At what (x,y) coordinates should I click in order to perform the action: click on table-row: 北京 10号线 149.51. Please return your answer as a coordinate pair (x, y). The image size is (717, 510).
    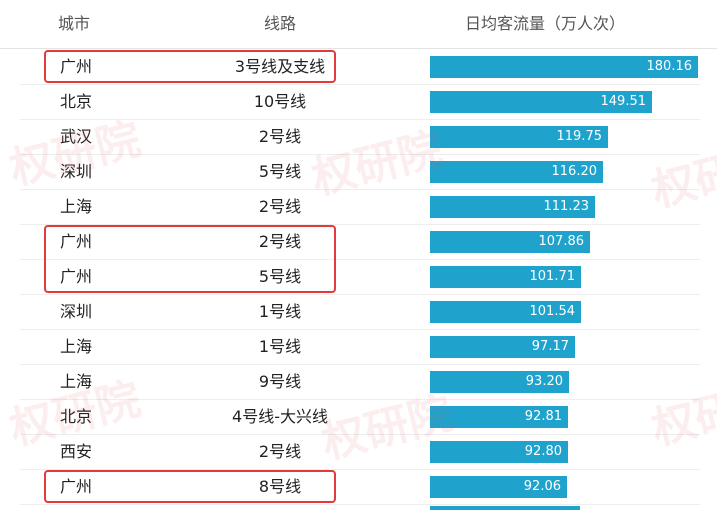
    Looking at the image, I should click on (360, 102).